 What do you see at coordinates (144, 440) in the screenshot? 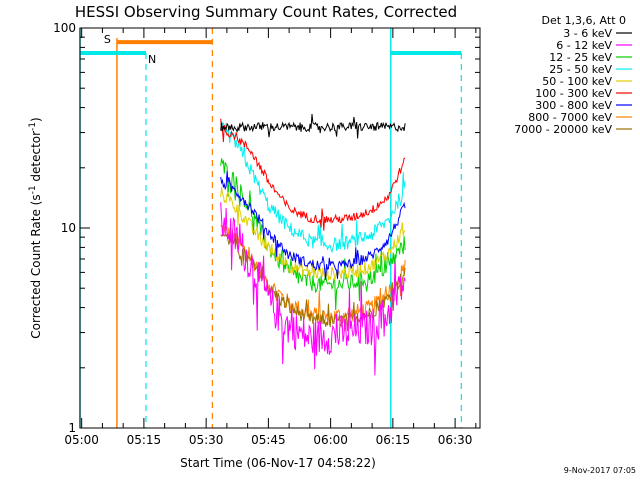
I see `x-tick-label: 05:15` at bounding box center [144, 440].